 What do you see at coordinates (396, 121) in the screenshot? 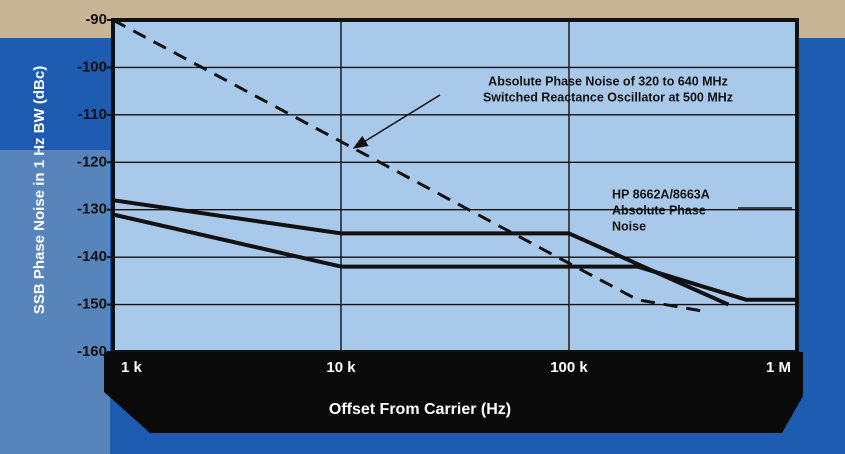
I see `annotation-arrow` at bounding box center [396, 121].